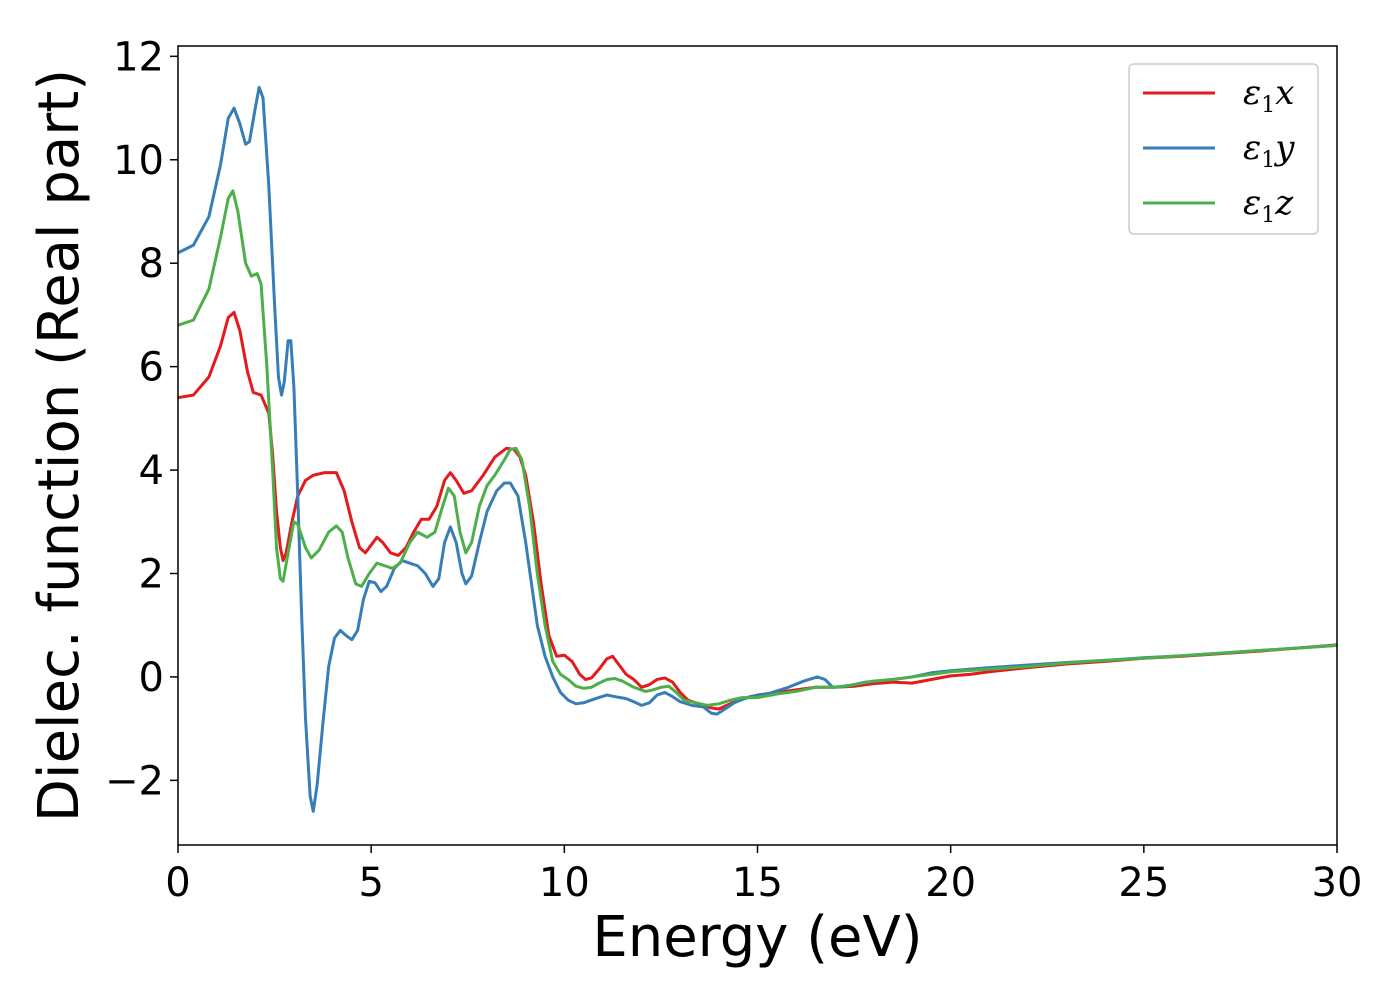  Describe the element at coordinates (151, 264) in the screenshot. I see `y-tick-label: 8` at that location.